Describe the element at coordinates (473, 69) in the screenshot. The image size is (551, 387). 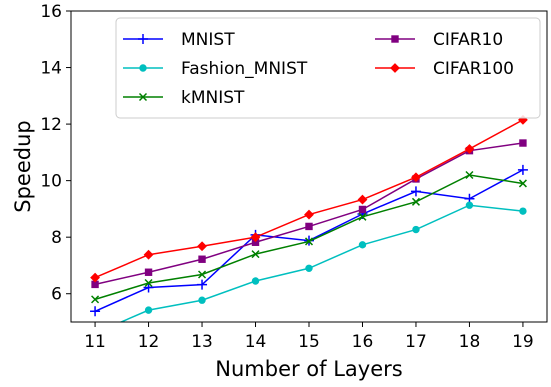
I see `legend-label-cifar100: CIFAR100` at that location.